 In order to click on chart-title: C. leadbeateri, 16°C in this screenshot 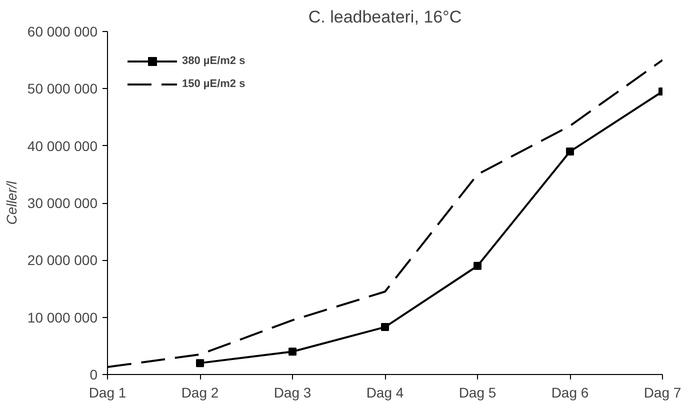, I will do `click(385, 17)`.